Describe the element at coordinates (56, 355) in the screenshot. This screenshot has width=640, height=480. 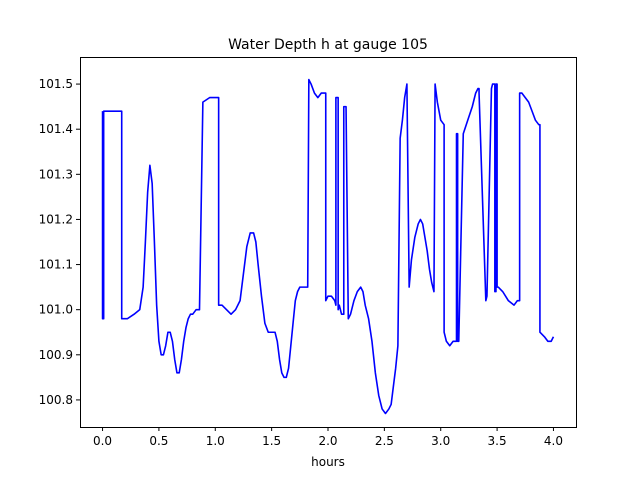
I see `y-tick-label: 100.9` at that location.